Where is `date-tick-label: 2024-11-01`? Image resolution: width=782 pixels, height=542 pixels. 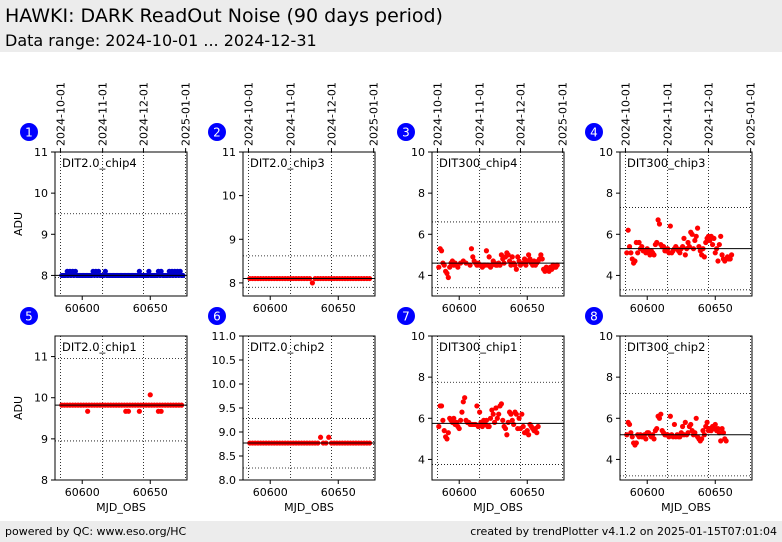
date-tick-label: 2024-11-01 is located at coordinates (480, 114).